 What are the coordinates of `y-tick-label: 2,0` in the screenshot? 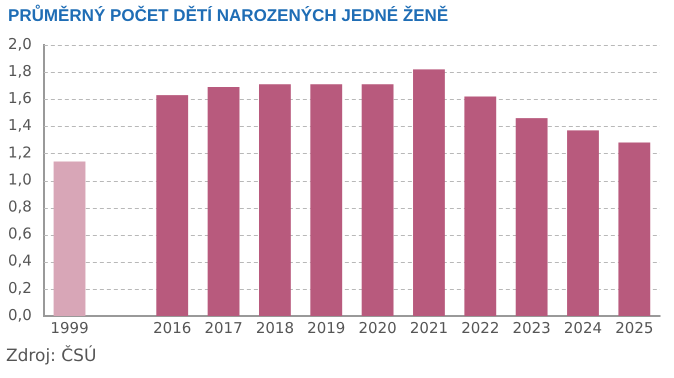 It's located at (20, 43).